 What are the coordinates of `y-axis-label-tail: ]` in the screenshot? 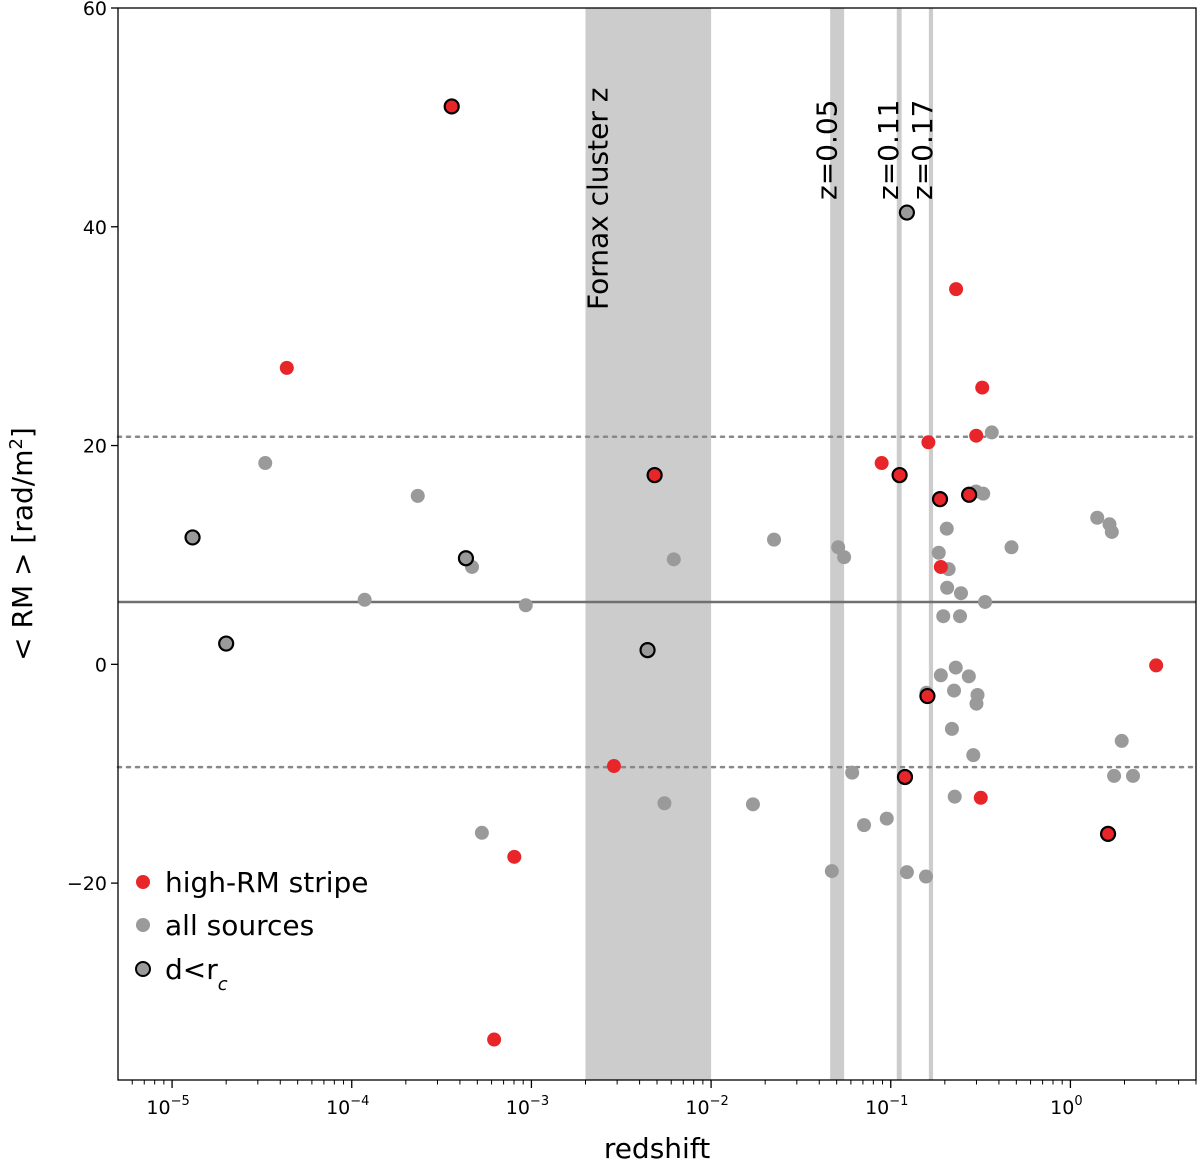 It's located at (22, 432).